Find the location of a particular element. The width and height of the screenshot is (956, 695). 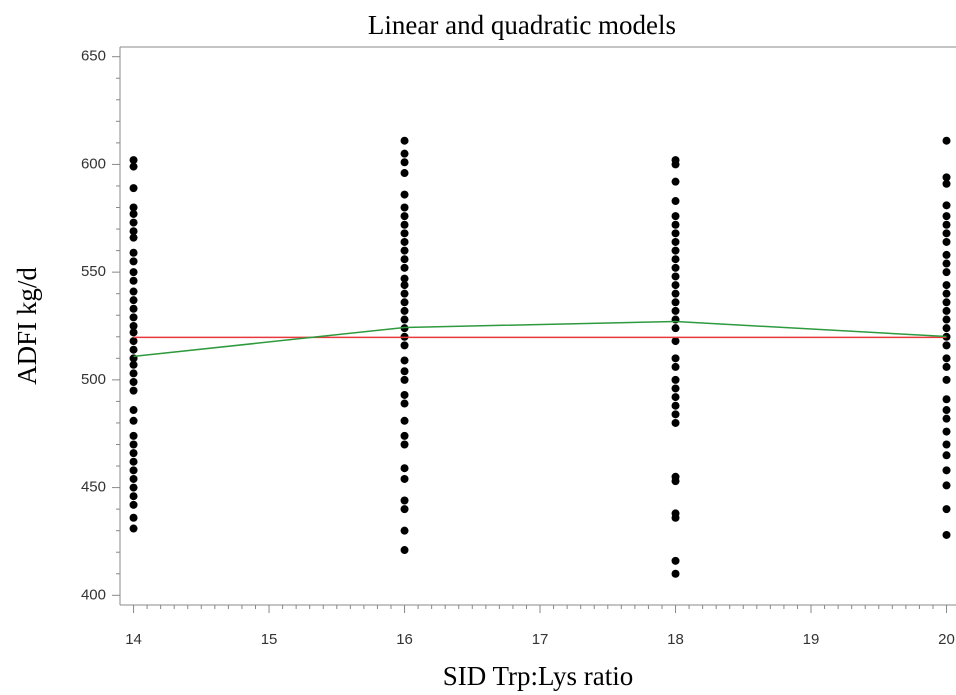

x-tick-label: 16 is located at coordinates (404, 639).